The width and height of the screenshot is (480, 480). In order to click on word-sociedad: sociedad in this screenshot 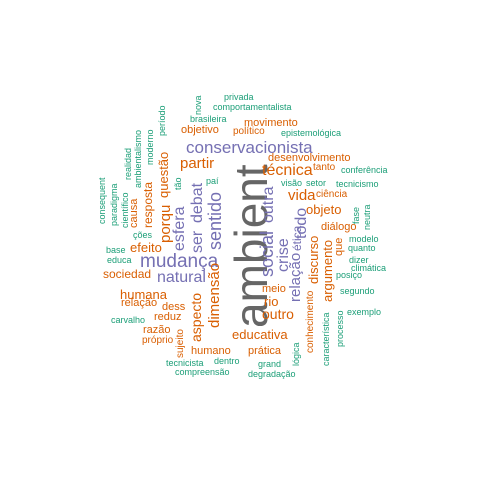, I will do `click(127, 274)`.